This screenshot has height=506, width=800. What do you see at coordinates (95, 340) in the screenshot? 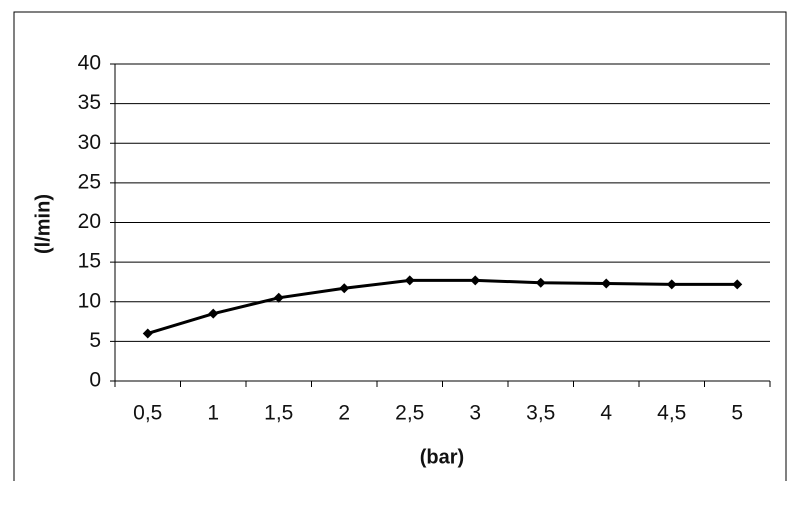
I see `y-tick-label: 5` at bounding box center [95, 340].